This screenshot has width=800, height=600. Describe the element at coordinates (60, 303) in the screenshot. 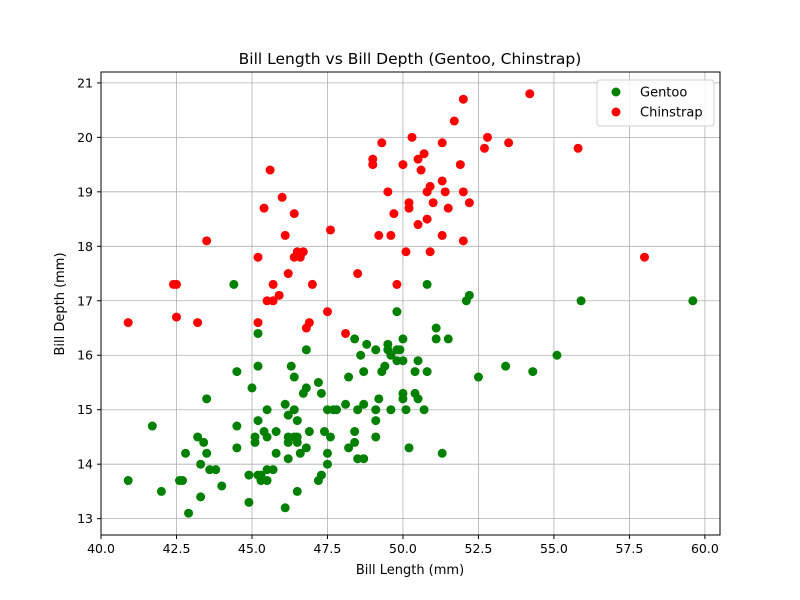

I see `y-axis-label: Bill Depth (mm)` at that location.